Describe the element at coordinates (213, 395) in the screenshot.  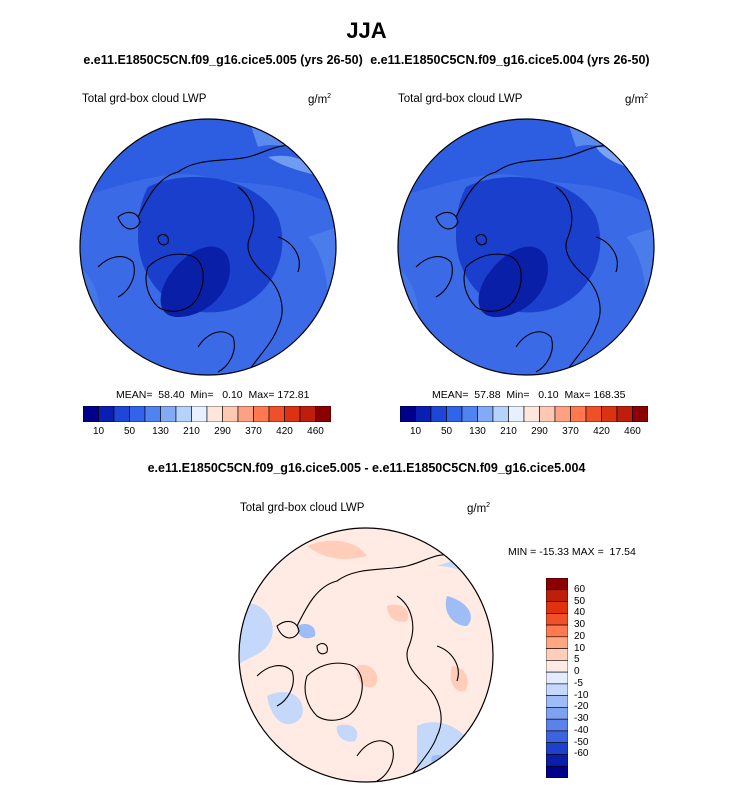
I see `left-stats: MEAN= 58.40 Min= 0.10 Max= 172.81` at that location.